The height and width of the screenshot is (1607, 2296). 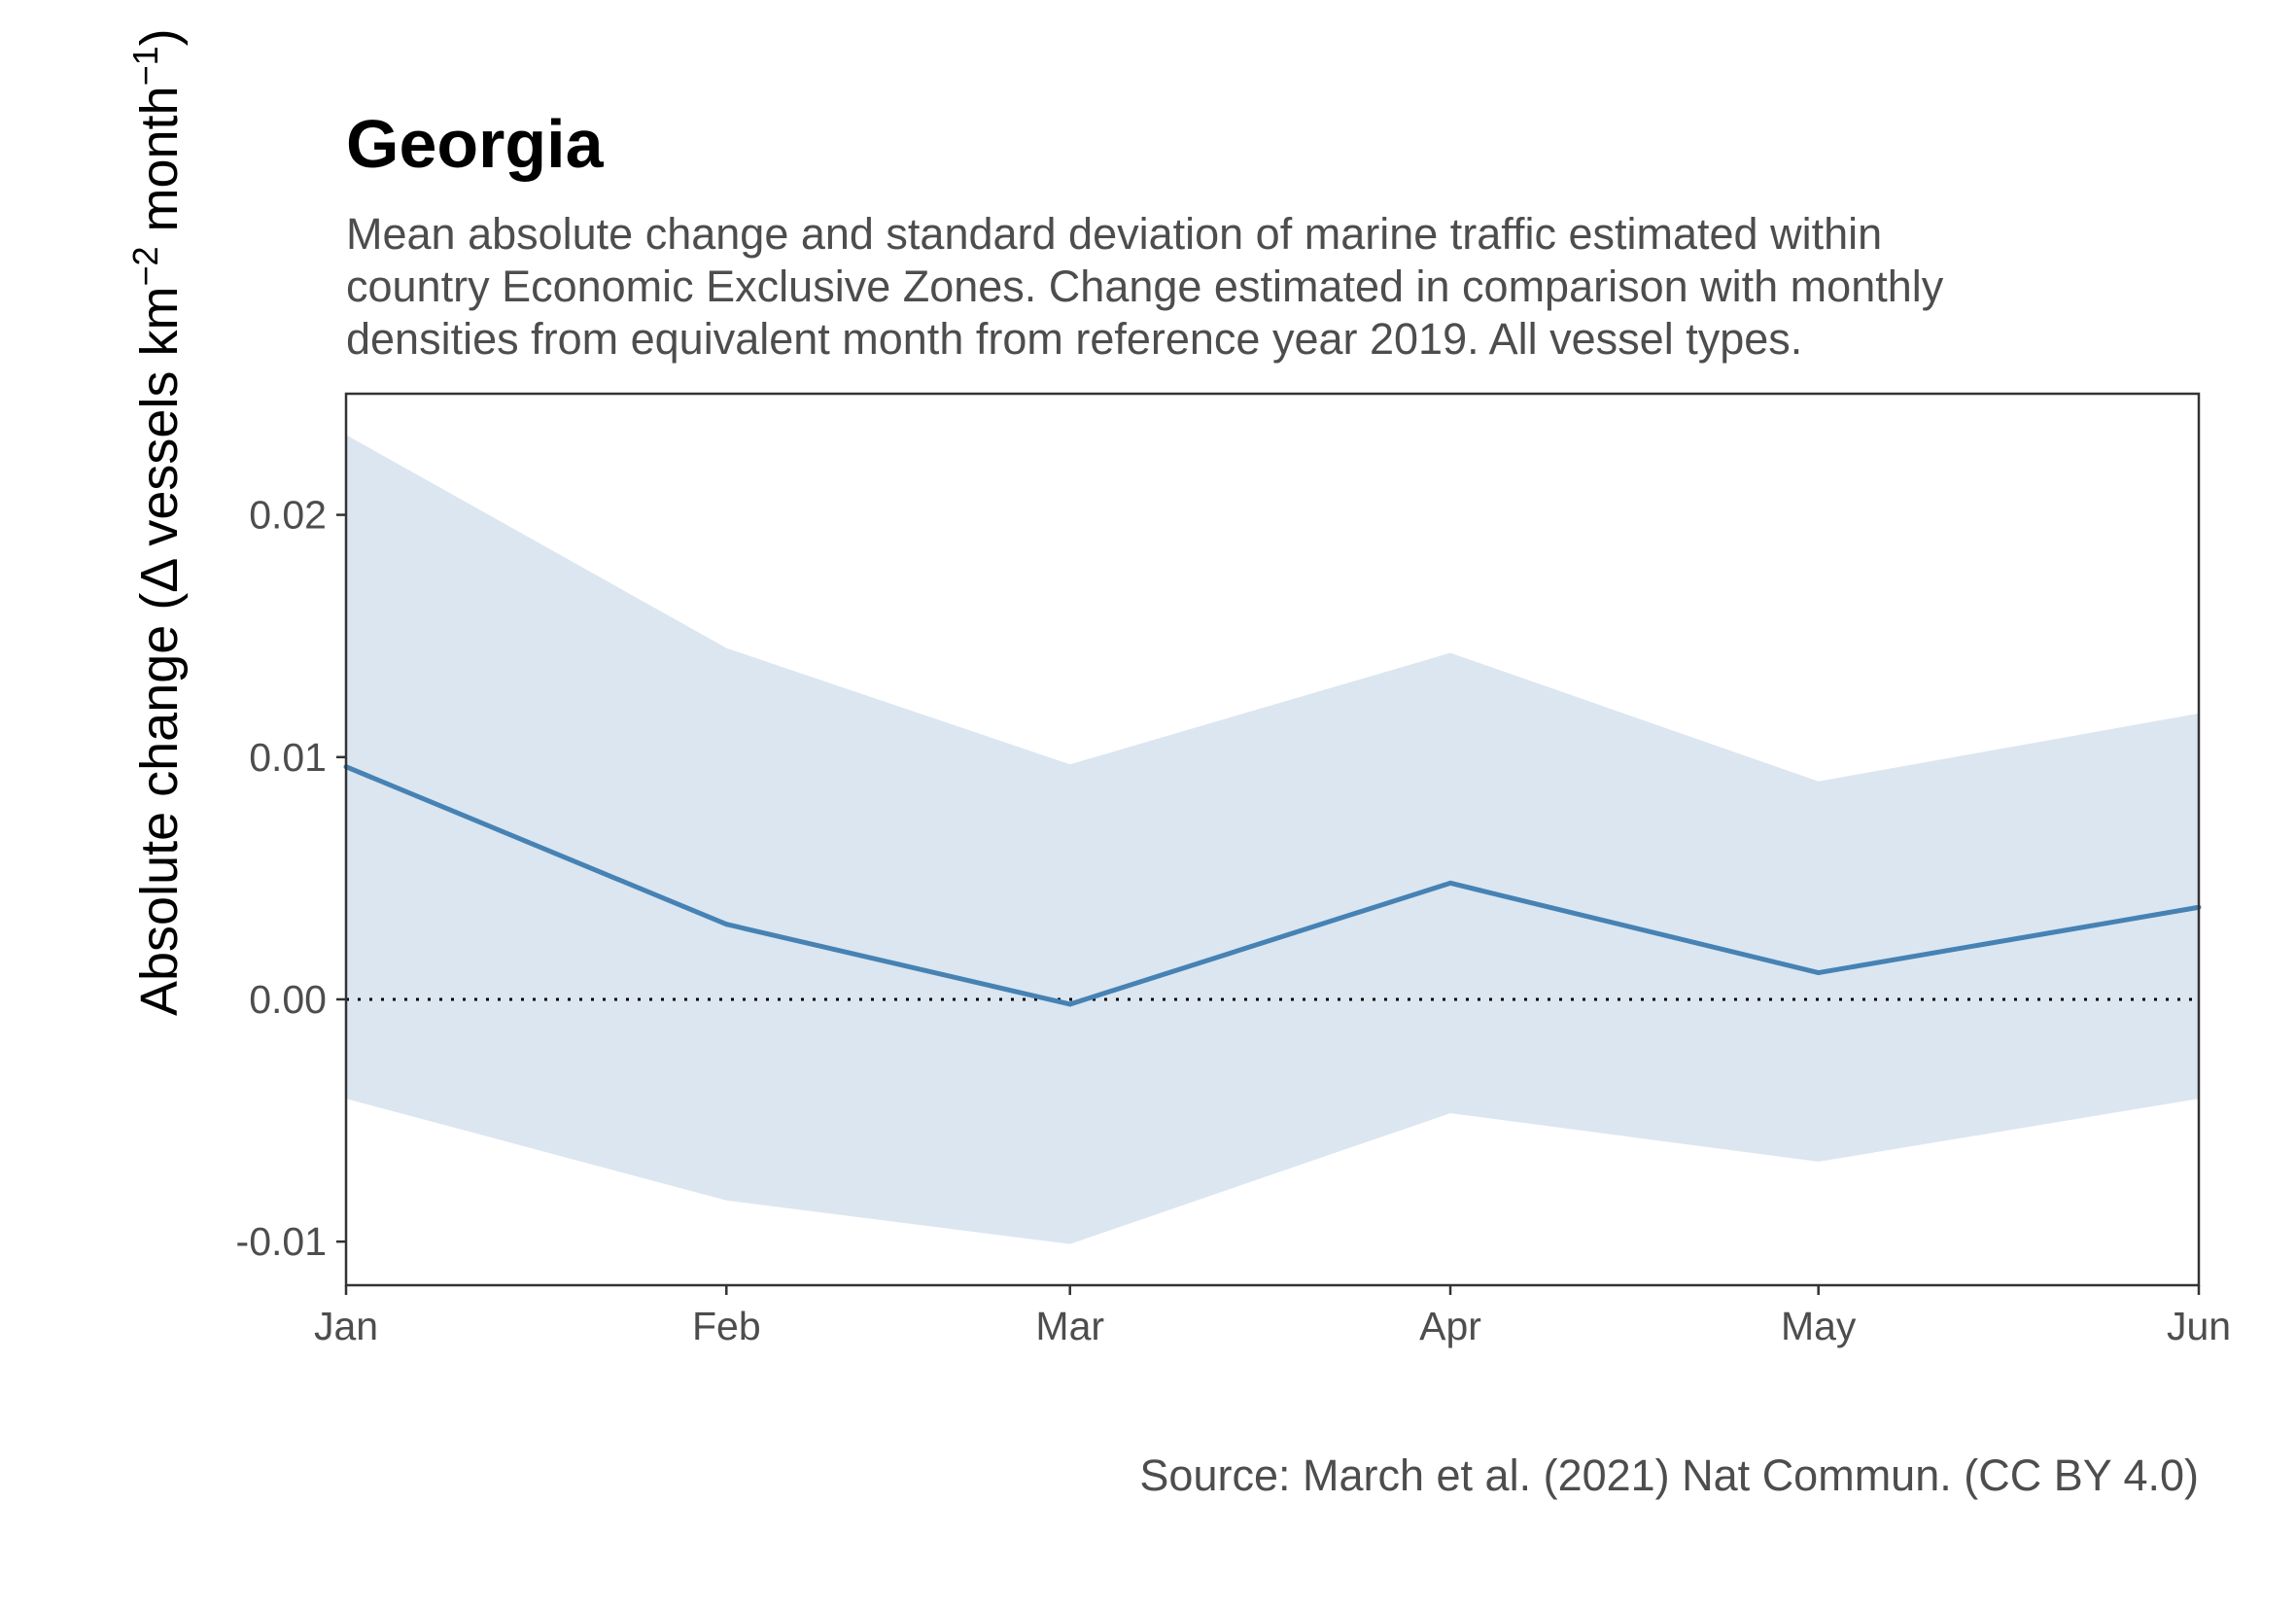 What do you see at coordinates (1272, 1316) in the screenshot?
I see `x-axis: Jan Feb Mar Apr May Jun` at bounding box center [1272, 1316].